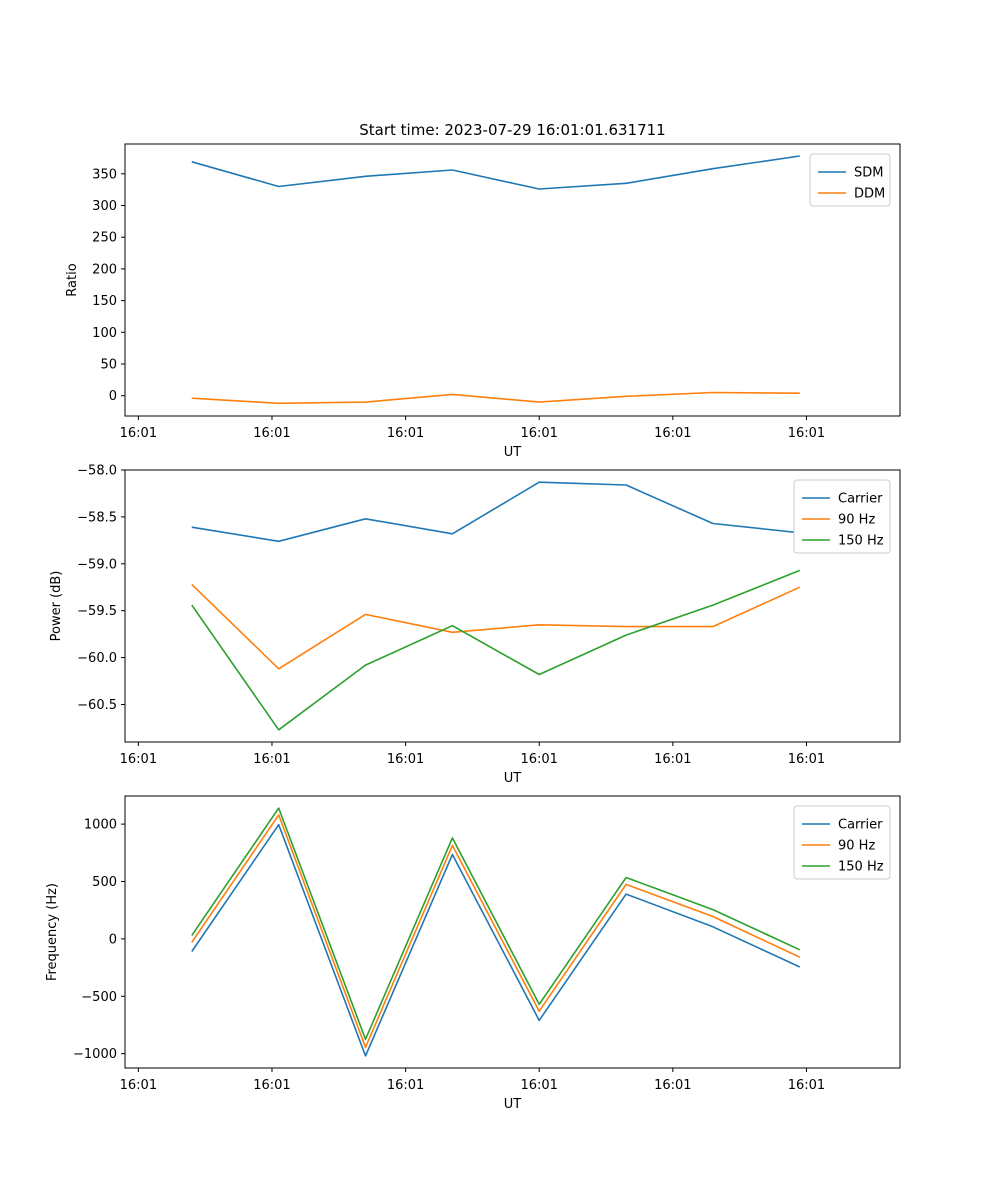  Describe the element at coordinates (95, 1054) in the screenshot. I see `y-tick-label: −1000` at that location.